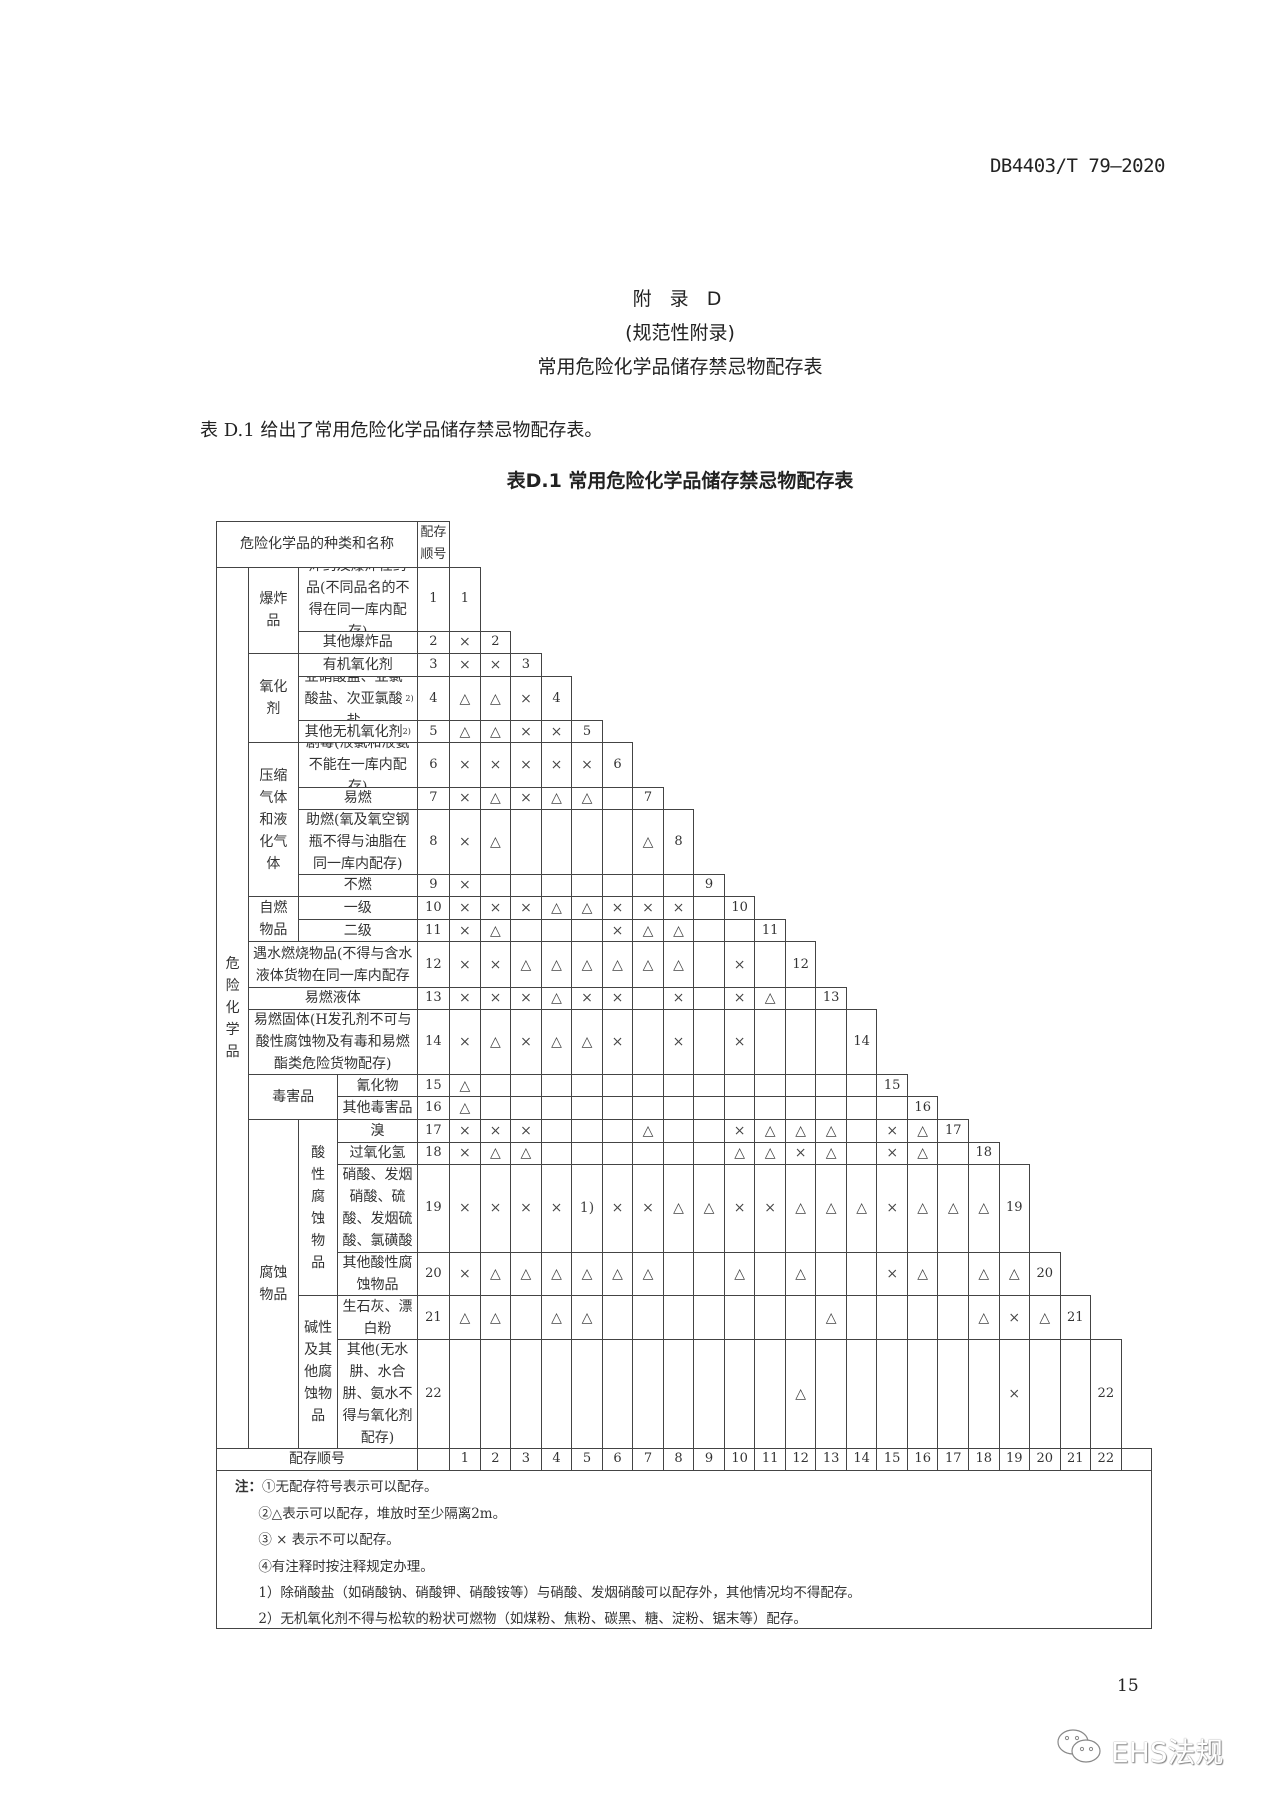 This screenshot has width=1280, height=1810. I want to click on row-name-text: 其他爆炸品, so click(357, 642).